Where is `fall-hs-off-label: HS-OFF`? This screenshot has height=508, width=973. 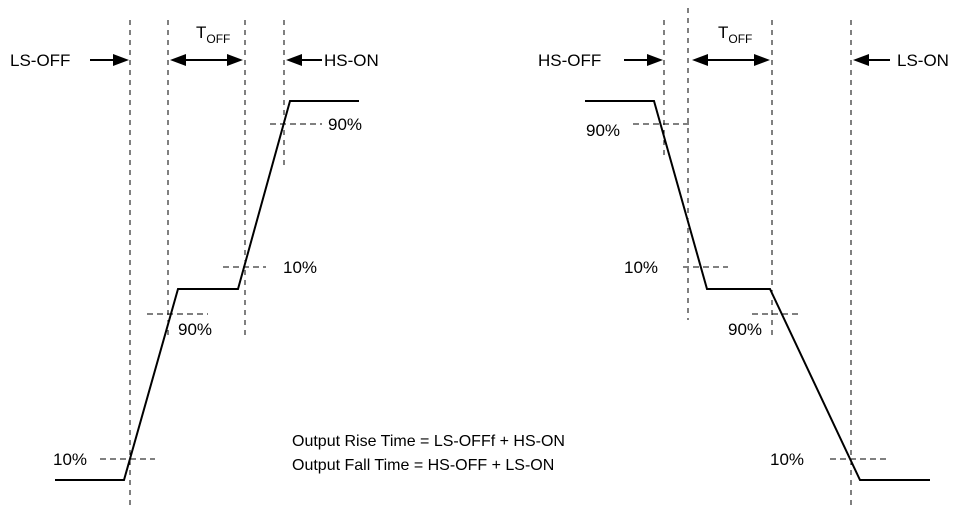 fall-hs-off-label: HS-OFF is located at coordinates (569, 60).